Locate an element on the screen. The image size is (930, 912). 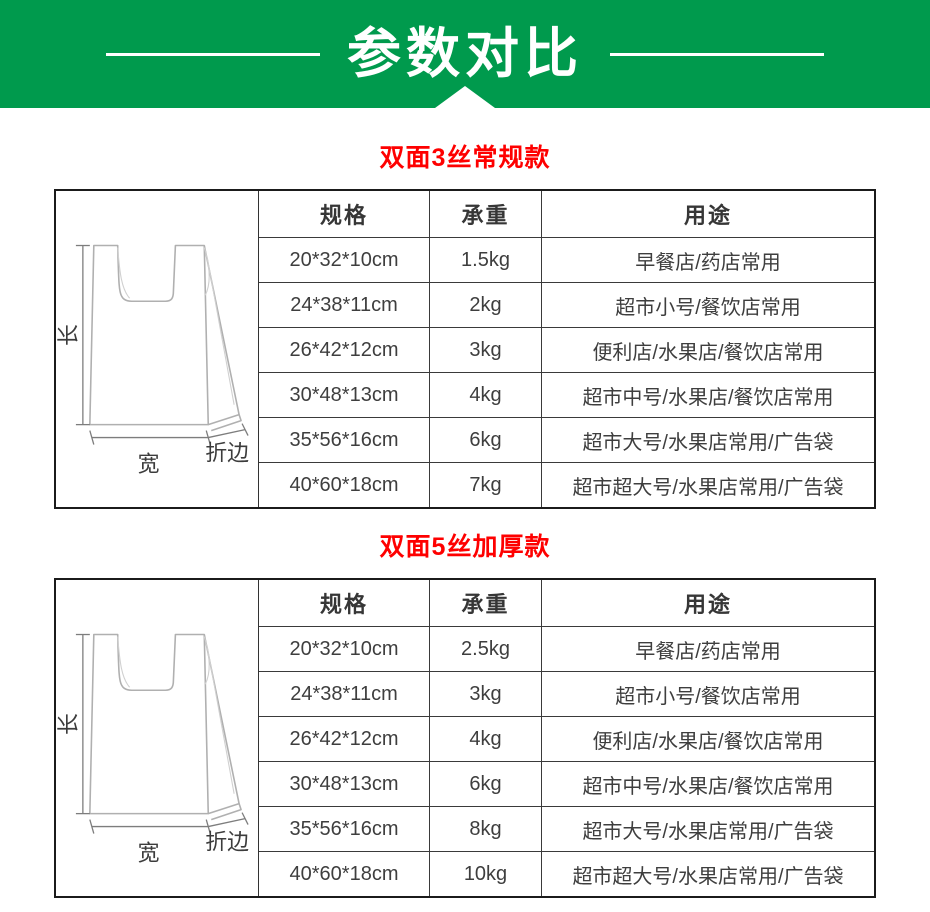
capacity-cell: 1.5kg is located at coordinates (485, 259).